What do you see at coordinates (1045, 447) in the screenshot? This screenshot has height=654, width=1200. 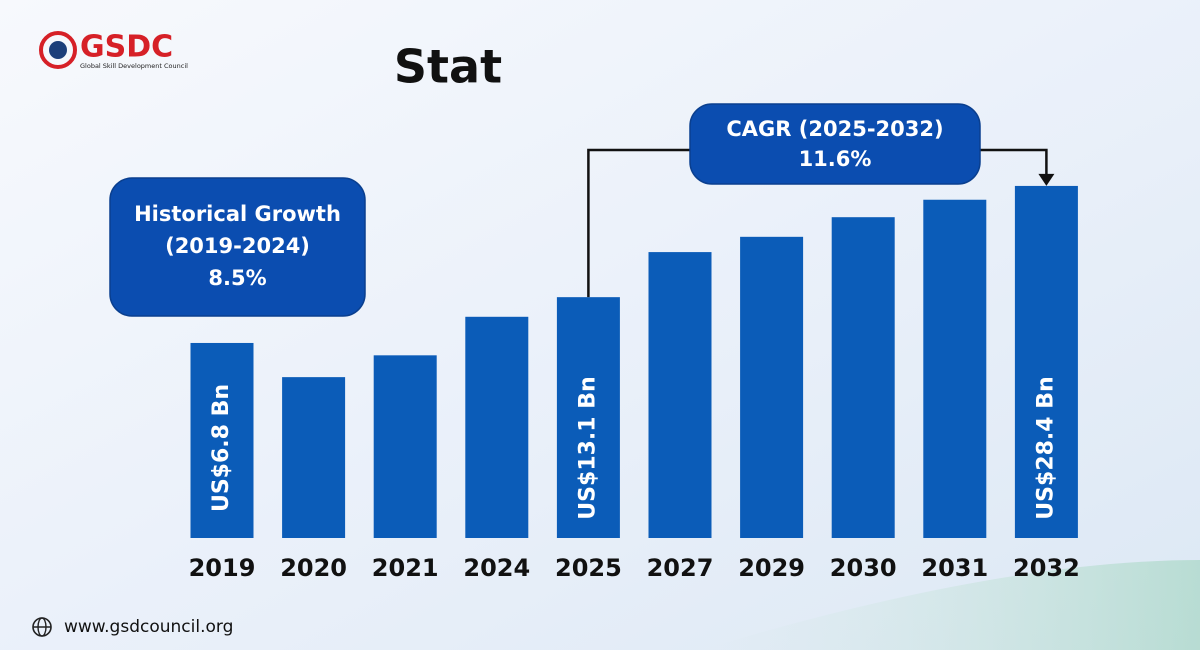 I see `value-label: US$28.4 Bn` at bounding box center [1045, 447].